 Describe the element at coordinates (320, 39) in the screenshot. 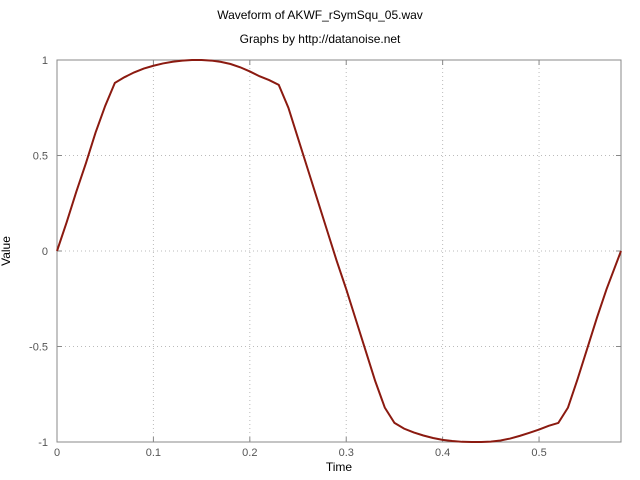

I see `chart-subtitle: Graphs by http://datanoise.net` at that location.